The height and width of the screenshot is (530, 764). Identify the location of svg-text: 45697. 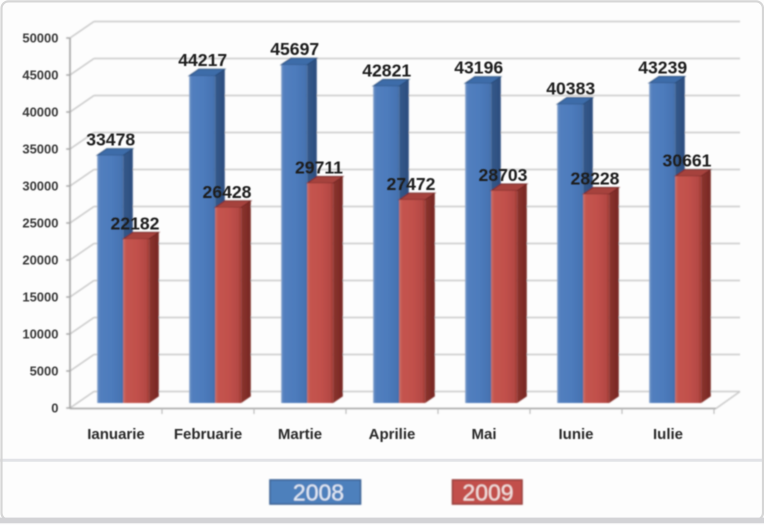
(294, 49).